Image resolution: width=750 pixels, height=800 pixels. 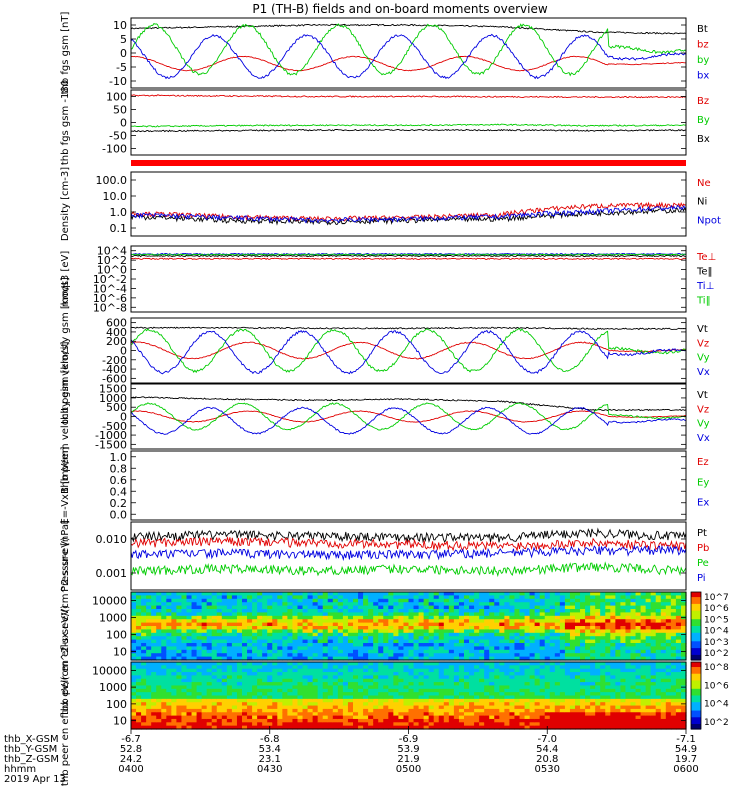 What do you see at coordinates (703, 548) in the screenshot?
I see `legend-entry: Pb` at bounding box center [703, 548].